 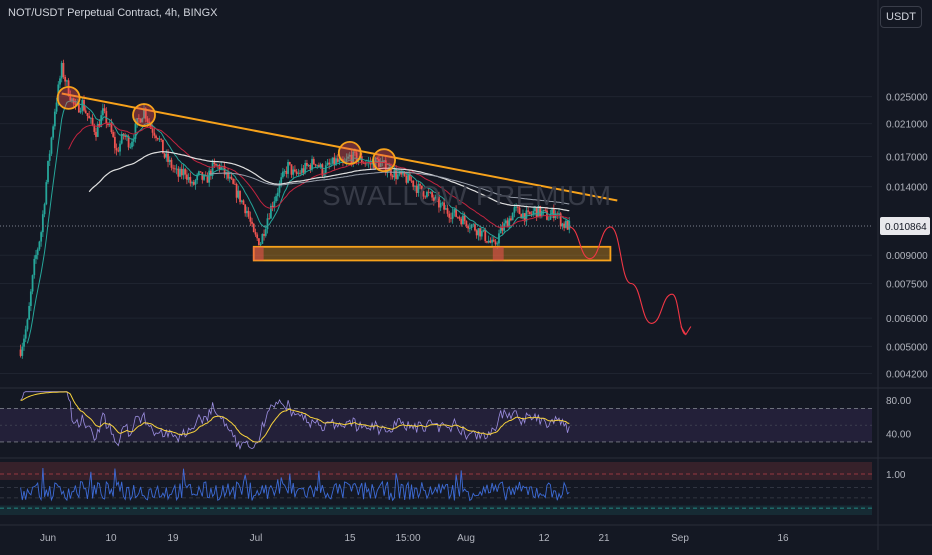 What do you see at coordinates (295, 417) in the screenshot?
I see `rsi-ma-line` at bounding box center [295, 417].